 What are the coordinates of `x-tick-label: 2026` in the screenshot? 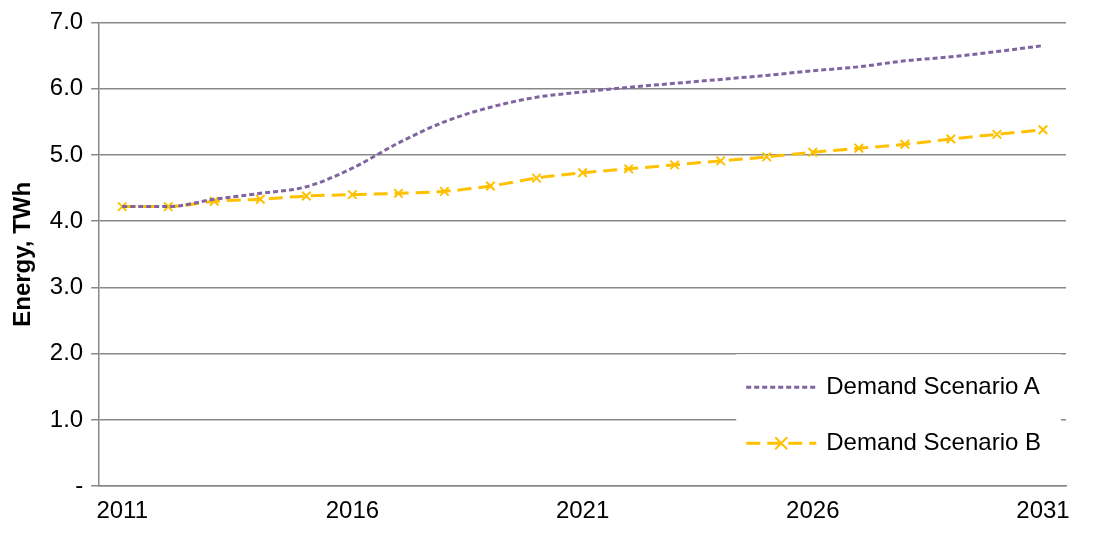 It's located at (813, 510).